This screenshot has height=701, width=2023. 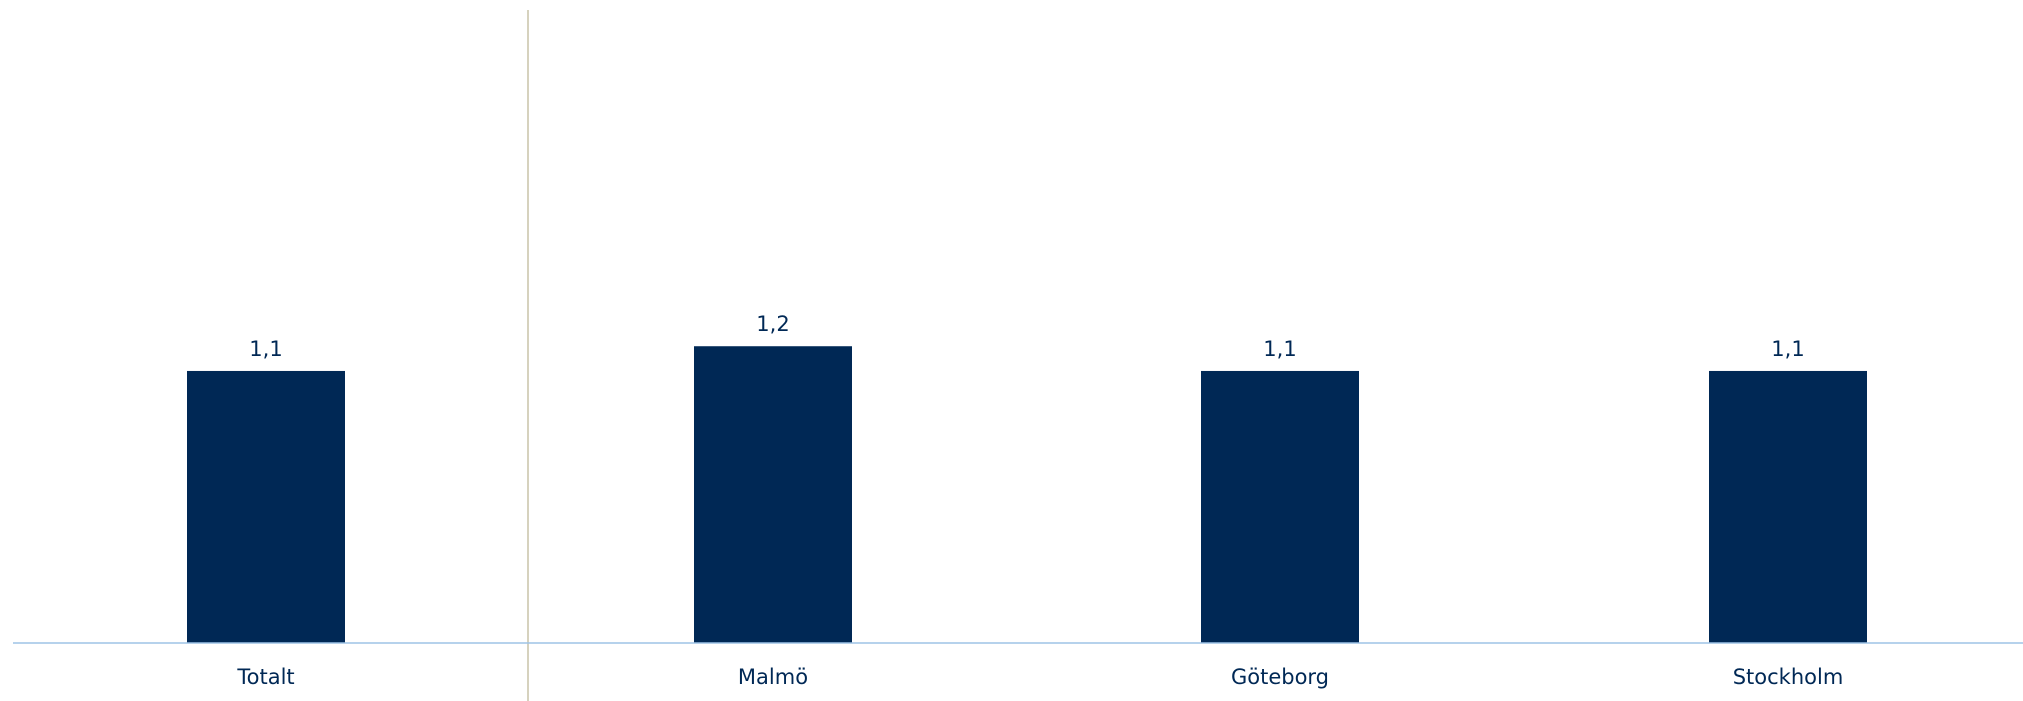 What do you see at coordinates (1026, 336) in the screenshot?
I see `value-labels: 1,1 1,2 1,1 1,1` at bounding box center [1026, 336].